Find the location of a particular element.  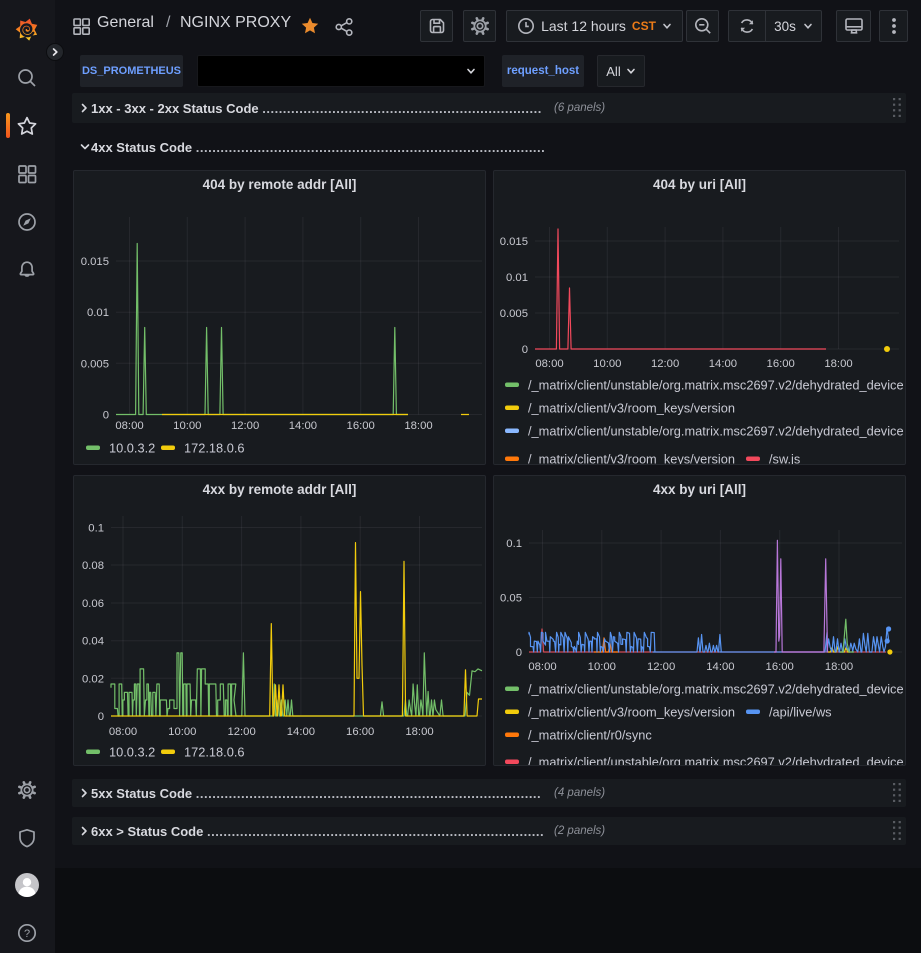

svg-text: 0.05 is located at coordinates (511, 599).